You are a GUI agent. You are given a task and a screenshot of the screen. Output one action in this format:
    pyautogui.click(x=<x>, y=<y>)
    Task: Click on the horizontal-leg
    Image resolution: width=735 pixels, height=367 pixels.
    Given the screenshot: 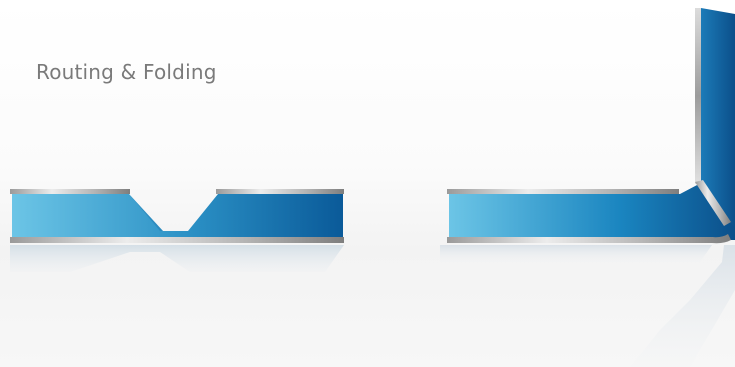 What is the action you would take?
    pyautogui.click(x=592, y=212)
    